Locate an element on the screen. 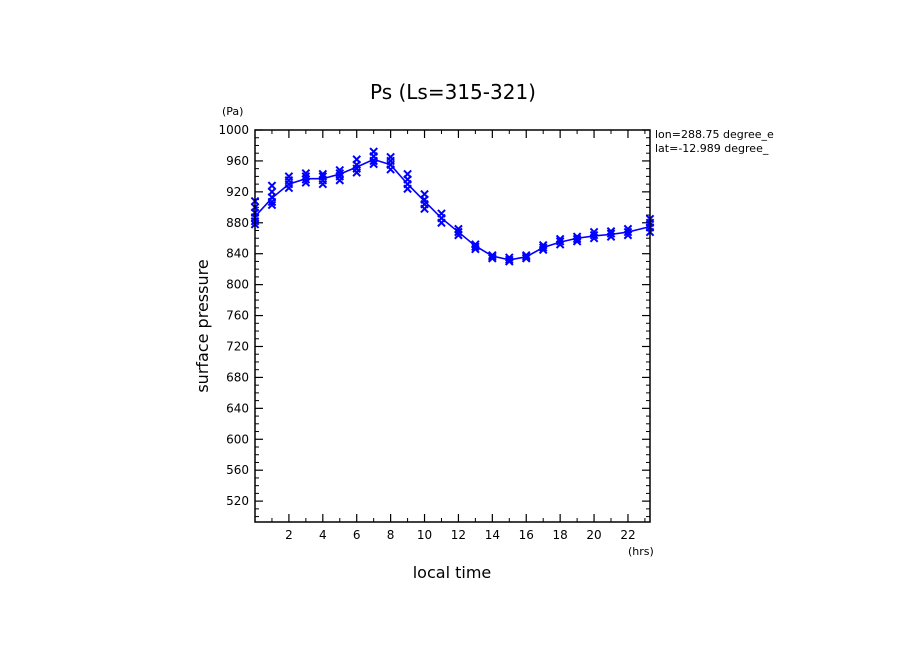 This screenshot has height=654, width=904. lat-annotation: lat=-12.989 degree_ is located at coordinates (712, 148).